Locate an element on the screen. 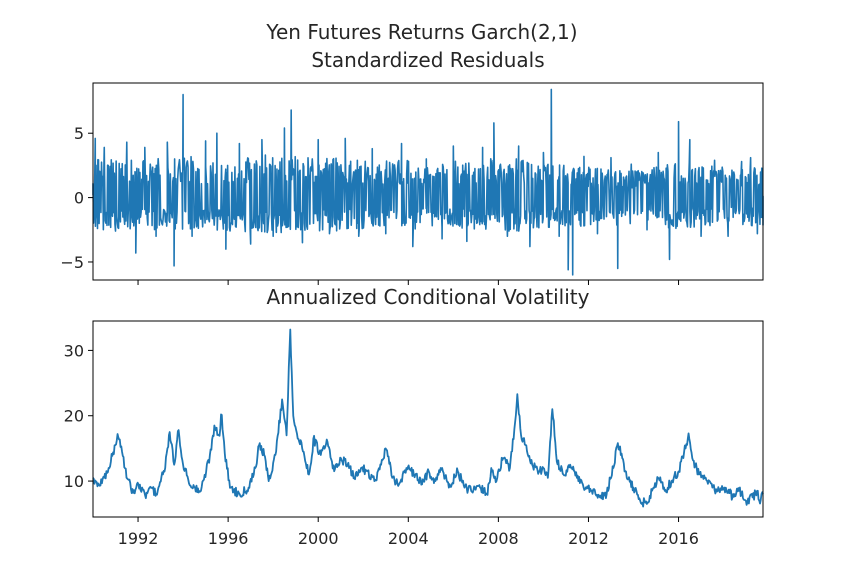 The image size is (844, 580). x-tick-label: 2016 is located at coordinates (678, 538).